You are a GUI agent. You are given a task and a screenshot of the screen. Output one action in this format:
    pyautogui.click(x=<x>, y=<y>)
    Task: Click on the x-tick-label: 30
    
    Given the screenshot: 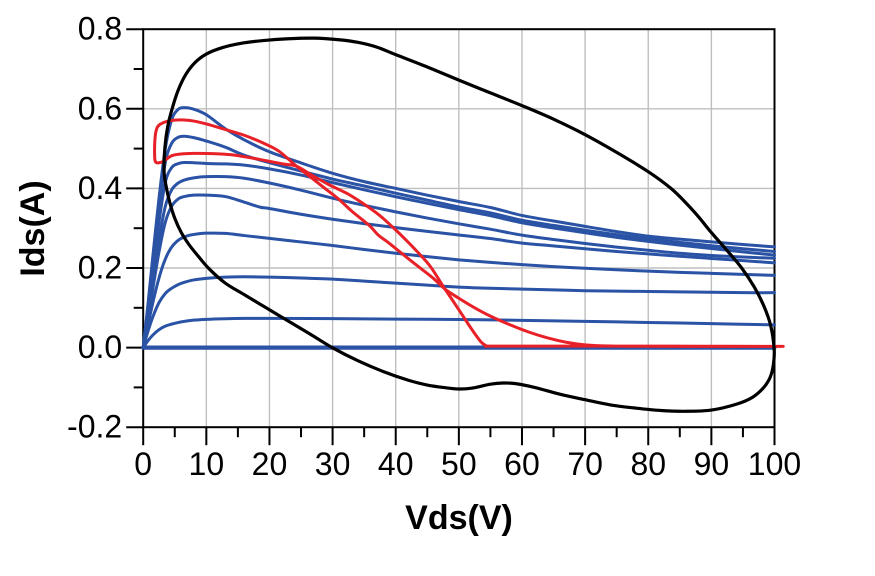 What is the action you would take?
    pyautogui.click(x=333, y=464)
    